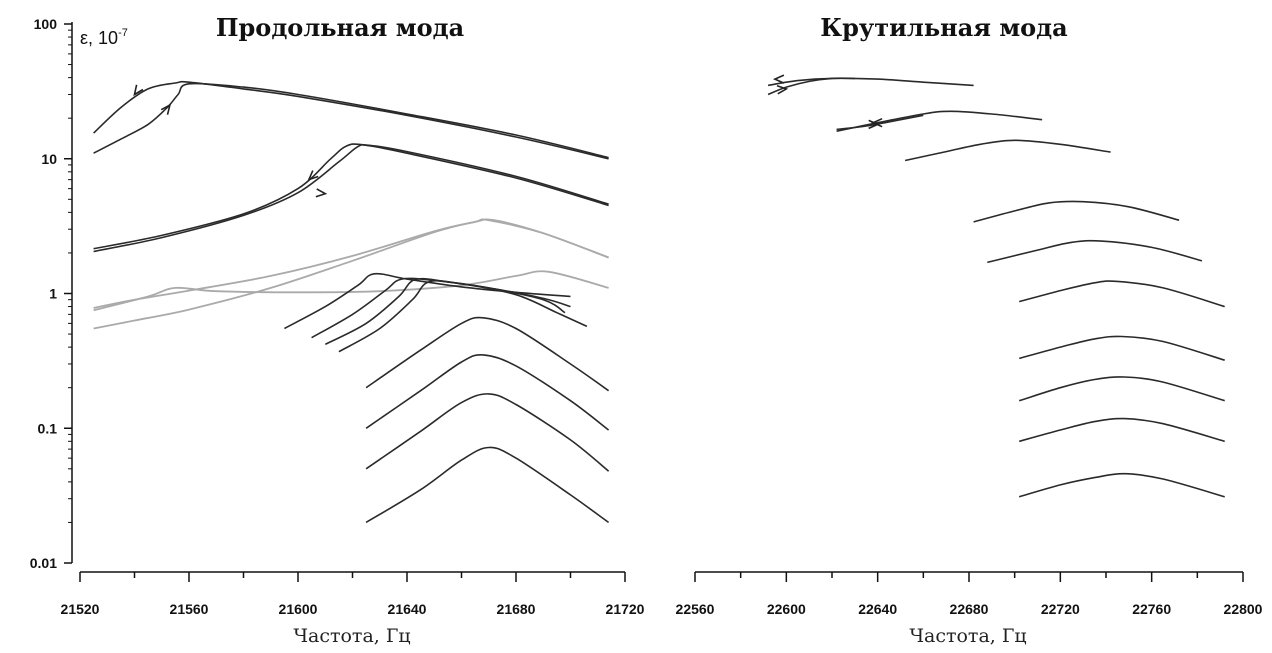 This screenshot has width=1272, height=653. I want to click on x-tick-label: 21600, so click(298, 609).